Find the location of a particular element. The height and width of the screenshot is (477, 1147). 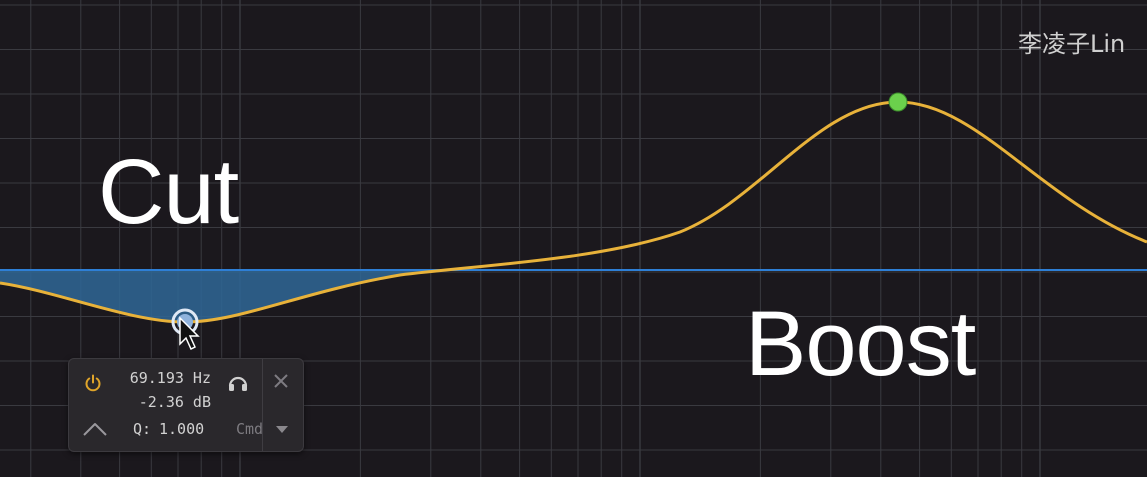

mouse-cursor-icon is located at coordinates (189, 333).